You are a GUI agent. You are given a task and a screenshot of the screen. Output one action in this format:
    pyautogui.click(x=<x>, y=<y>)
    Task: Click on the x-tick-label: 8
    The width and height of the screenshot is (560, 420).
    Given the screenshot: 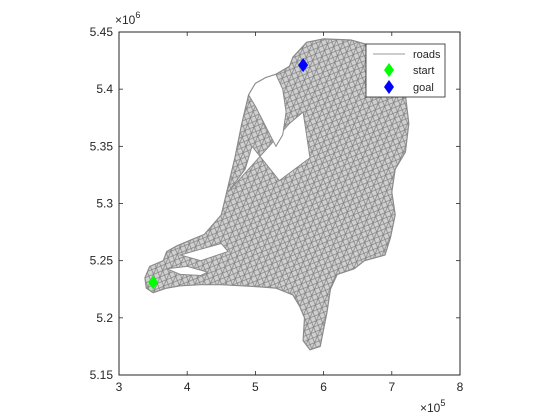 What is the action you would take?
    pyautogui.click(x=460, y=387)
    